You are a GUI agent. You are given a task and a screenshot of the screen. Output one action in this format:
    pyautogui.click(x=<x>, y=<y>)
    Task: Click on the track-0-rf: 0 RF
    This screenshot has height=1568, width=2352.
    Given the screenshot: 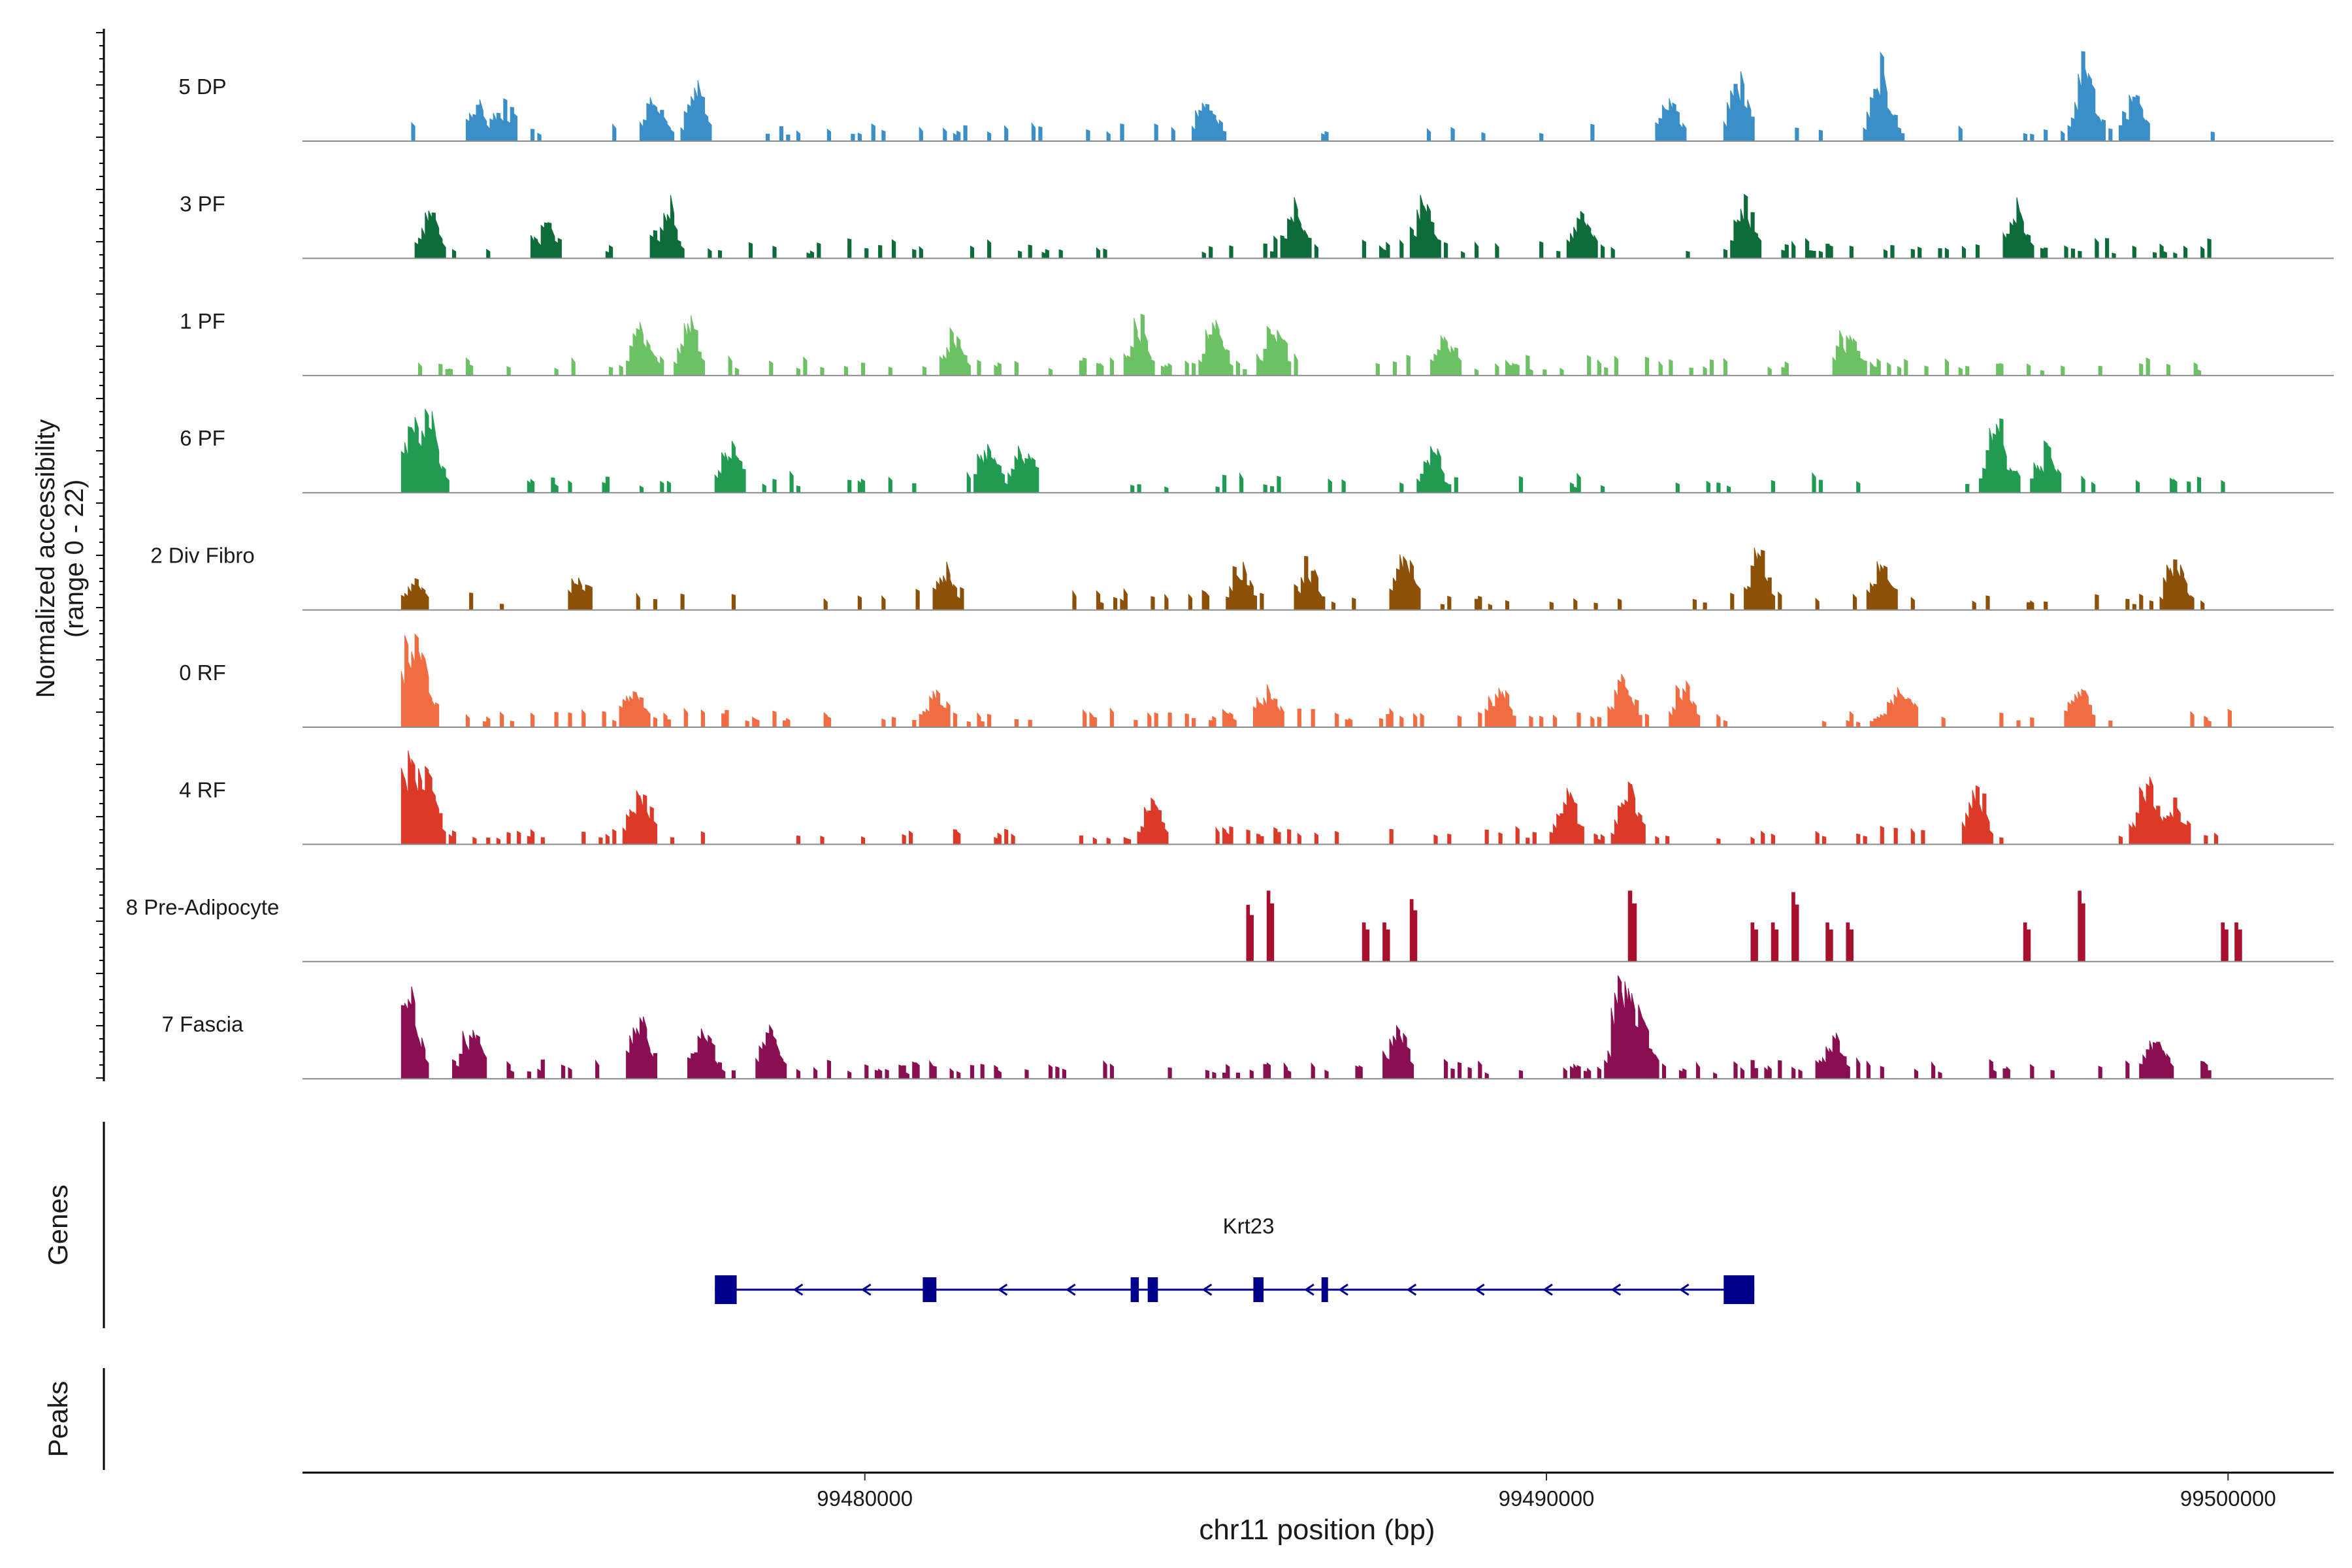 What is the action you would take?
    pyautogui.click(x=1256, y=680)
    